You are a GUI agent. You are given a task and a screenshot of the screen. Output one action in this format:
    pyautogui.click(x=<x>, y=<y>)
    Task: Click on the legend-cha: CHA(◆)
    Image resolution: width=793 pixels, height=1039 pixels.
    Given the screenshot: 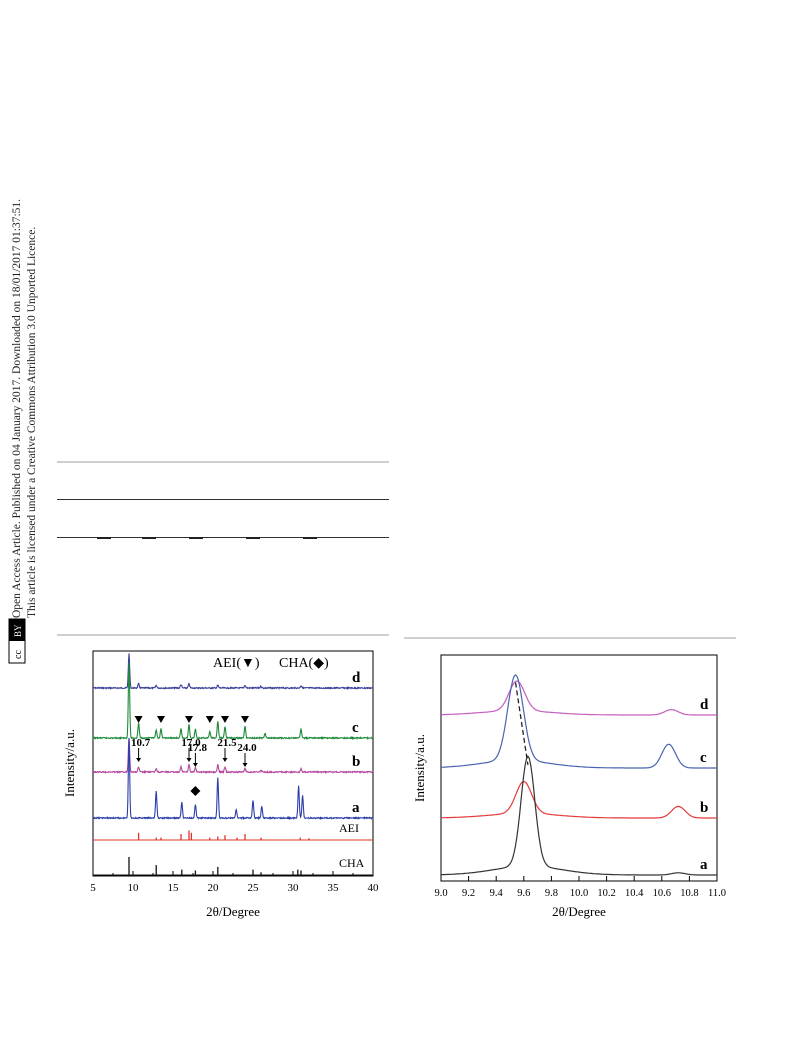 What is the action you would take?
    pyautogui.click(x=304, y=663)
    